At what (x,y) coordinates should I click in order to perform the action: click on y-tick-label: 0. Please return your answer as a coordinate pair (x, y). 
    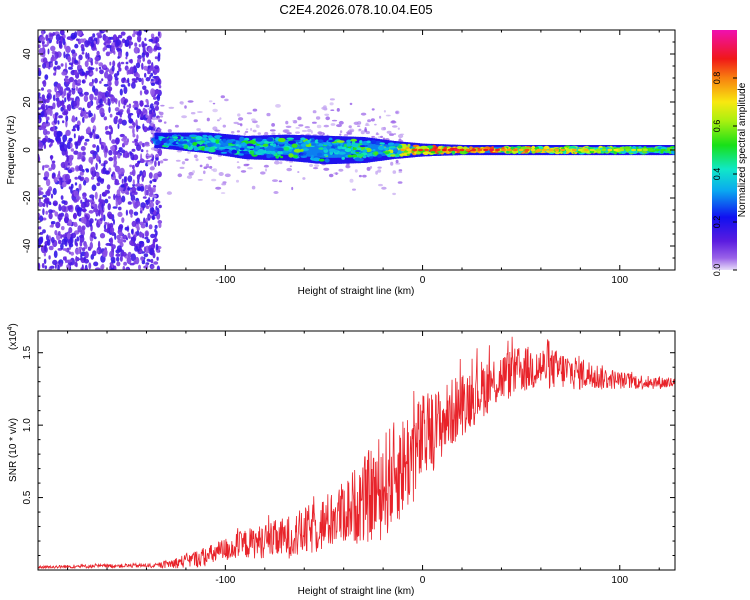
    Looking at the image, I should click on (27, 150).